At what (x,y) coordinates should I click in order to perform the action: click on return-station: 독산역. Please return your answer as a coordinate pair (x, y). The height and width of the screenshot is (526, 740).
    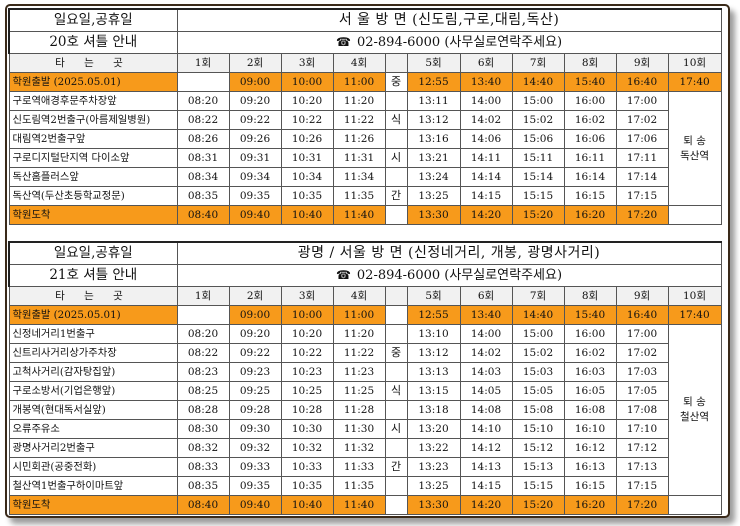
    Looking at the image, I should click on (695, 155).